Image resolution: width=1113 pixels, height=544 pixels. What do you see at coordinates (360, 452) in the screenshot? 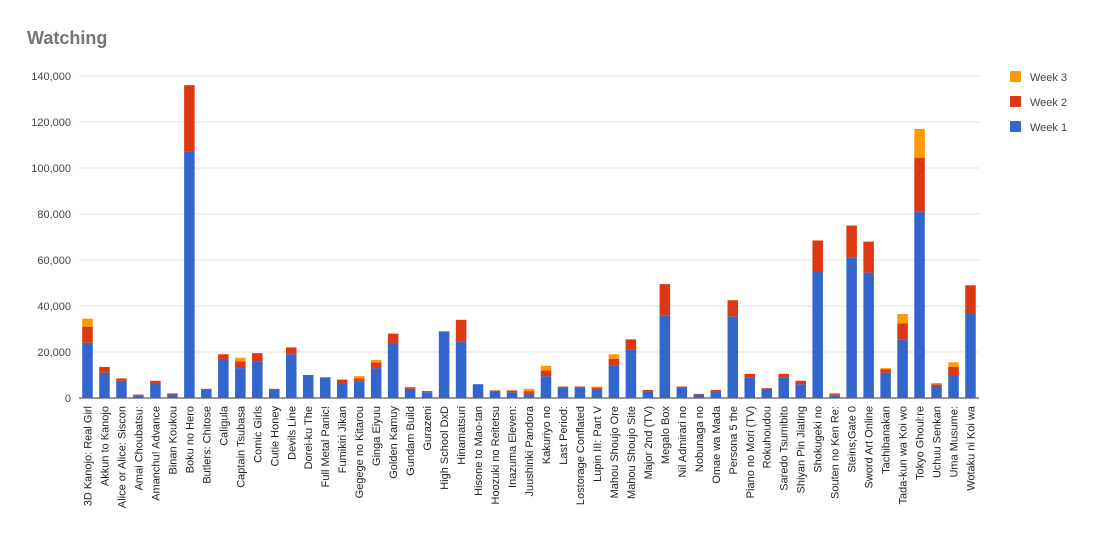
I see `x-category-label: Gegege no Kitarou` at bounding box center [360, 452].